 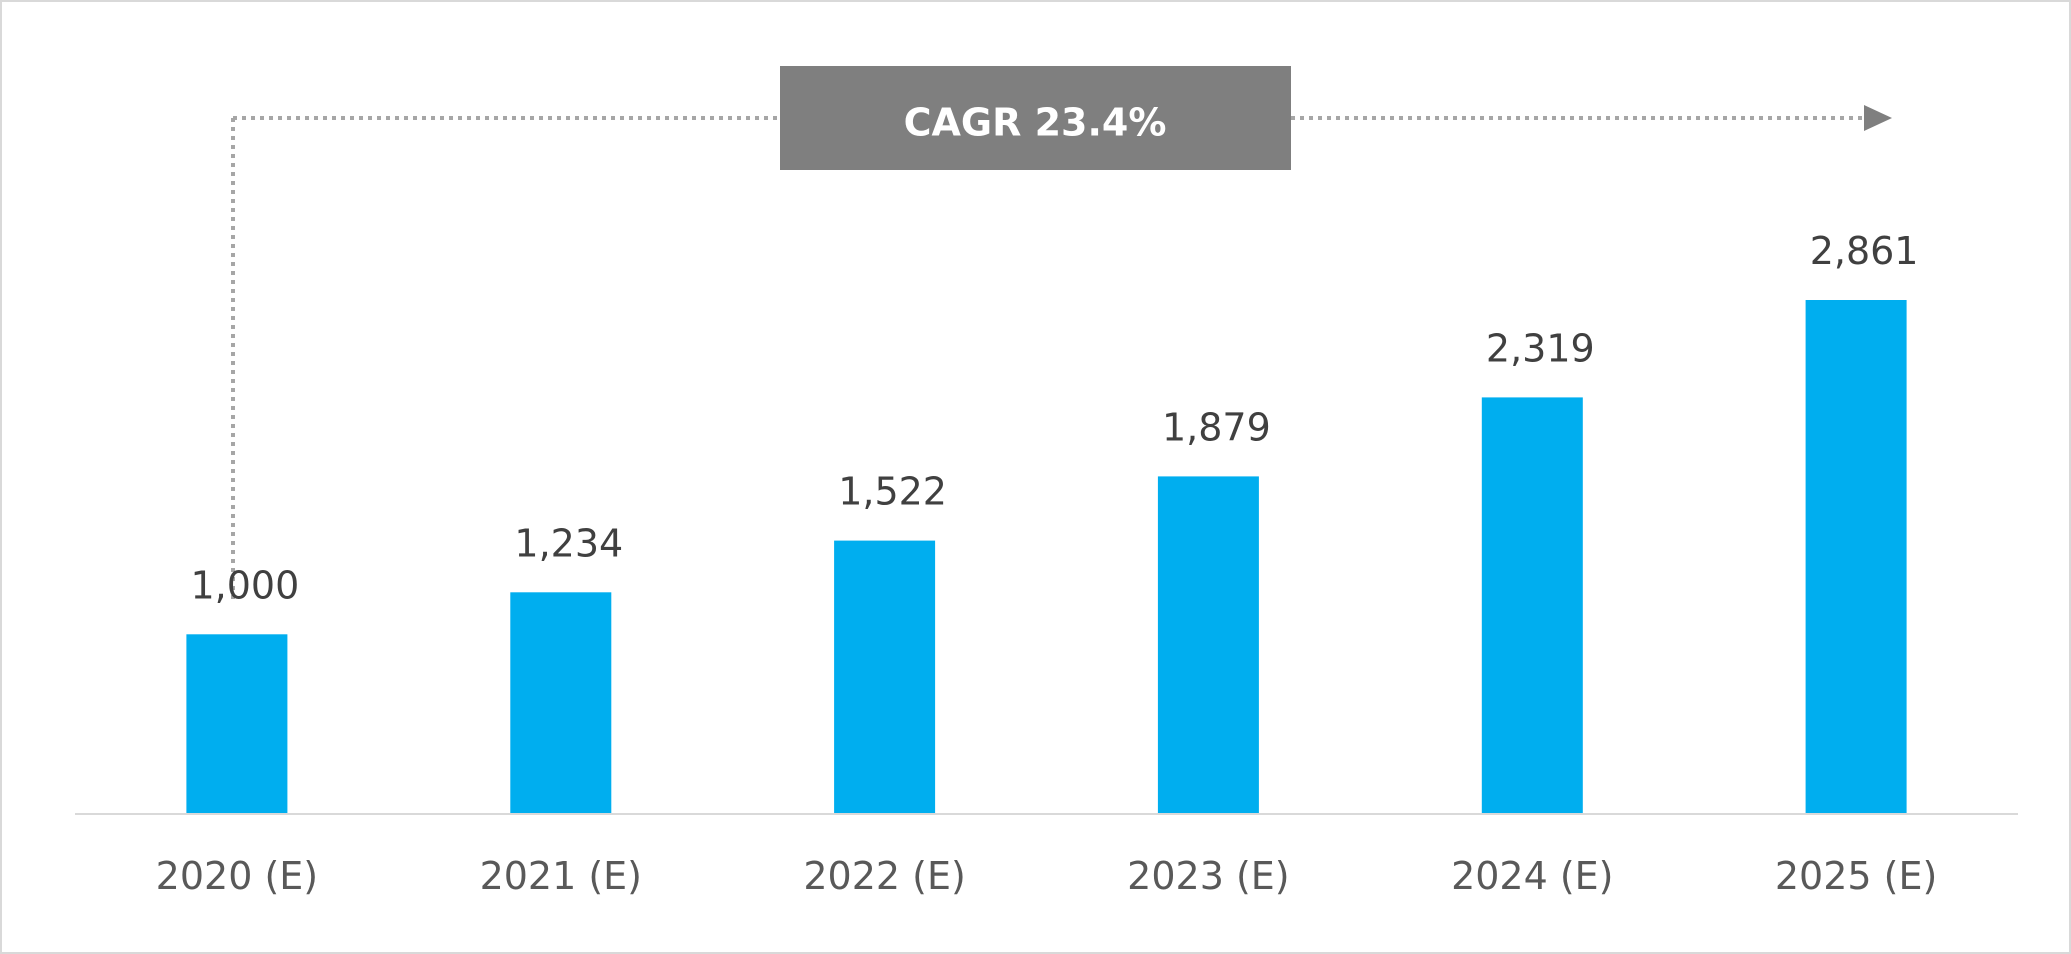 I want to click on cagr-arrowhead-icon, so click(x=1878, y=118).